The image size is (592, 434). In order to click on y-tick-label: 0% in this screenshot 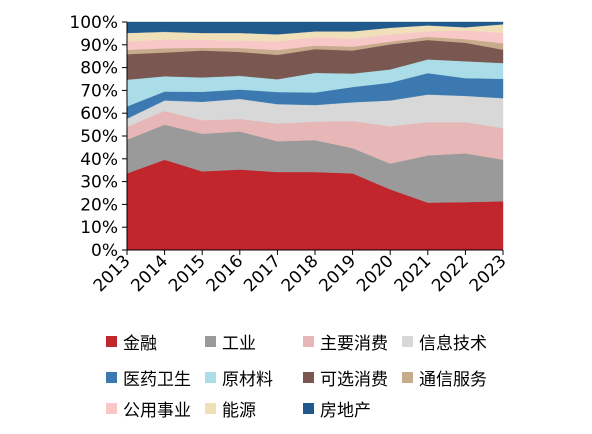, I will do `click(104, 251)`.